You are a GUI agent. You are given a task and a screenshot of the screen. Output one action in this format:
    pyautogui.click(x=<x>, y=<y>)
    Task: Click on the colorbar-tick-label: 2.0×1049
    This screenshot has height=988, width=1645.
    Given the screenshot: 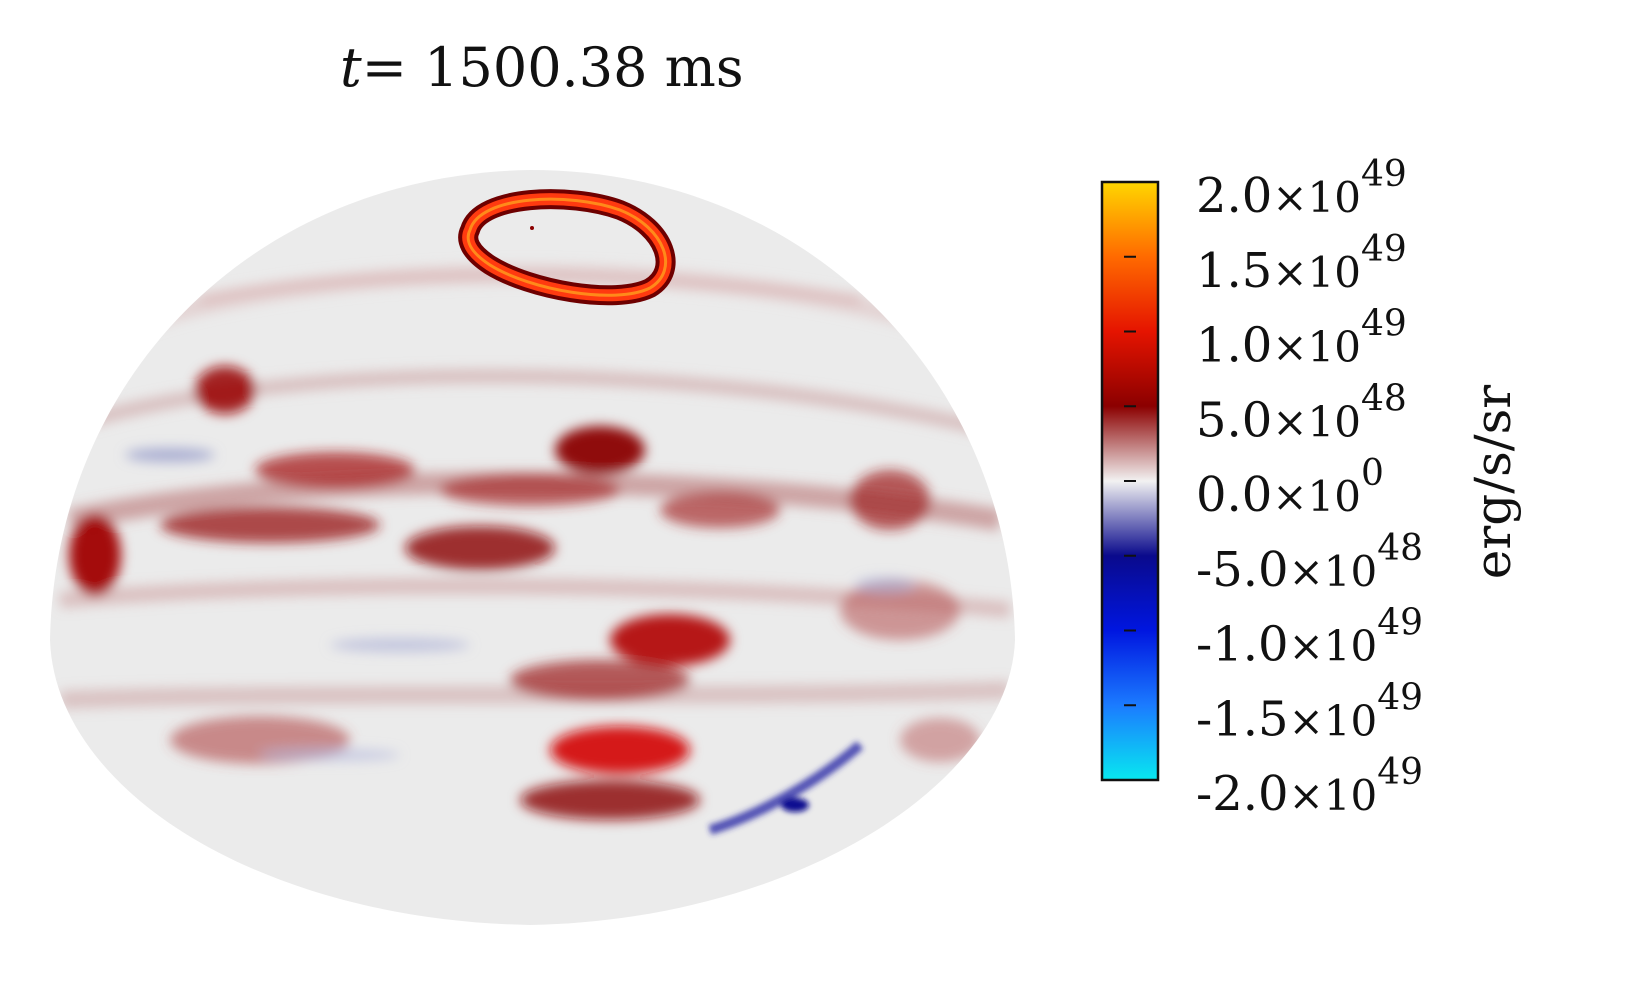 What is the action you would take?
    pyautogui.click(x=1301, y=189)
    